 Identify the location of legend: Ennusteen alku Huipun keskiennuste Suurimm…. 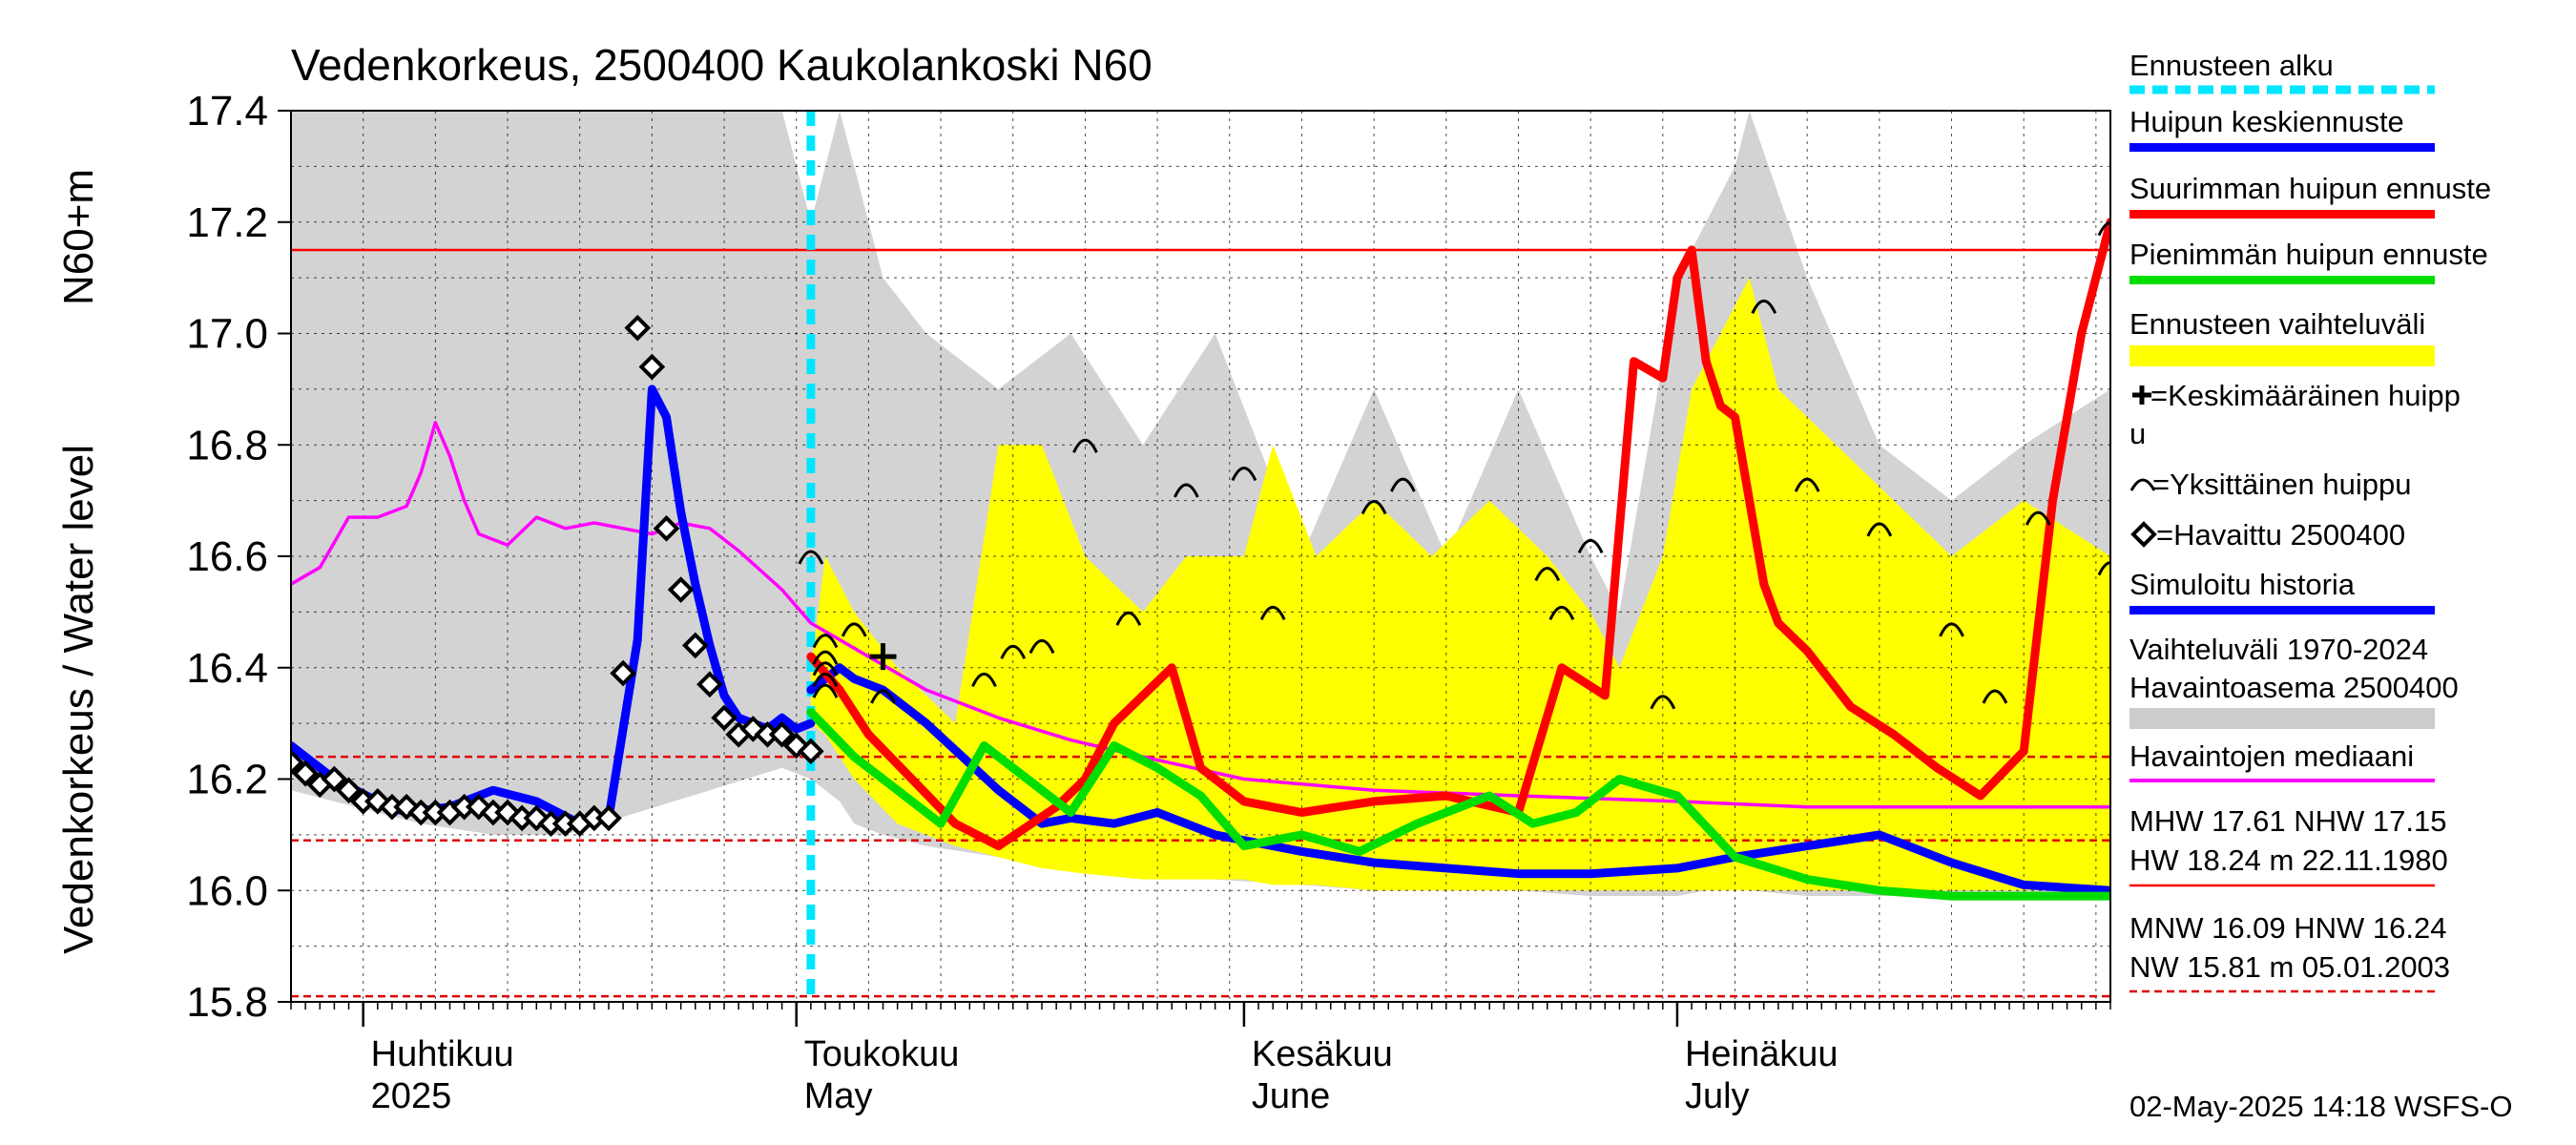
(2310, 521).